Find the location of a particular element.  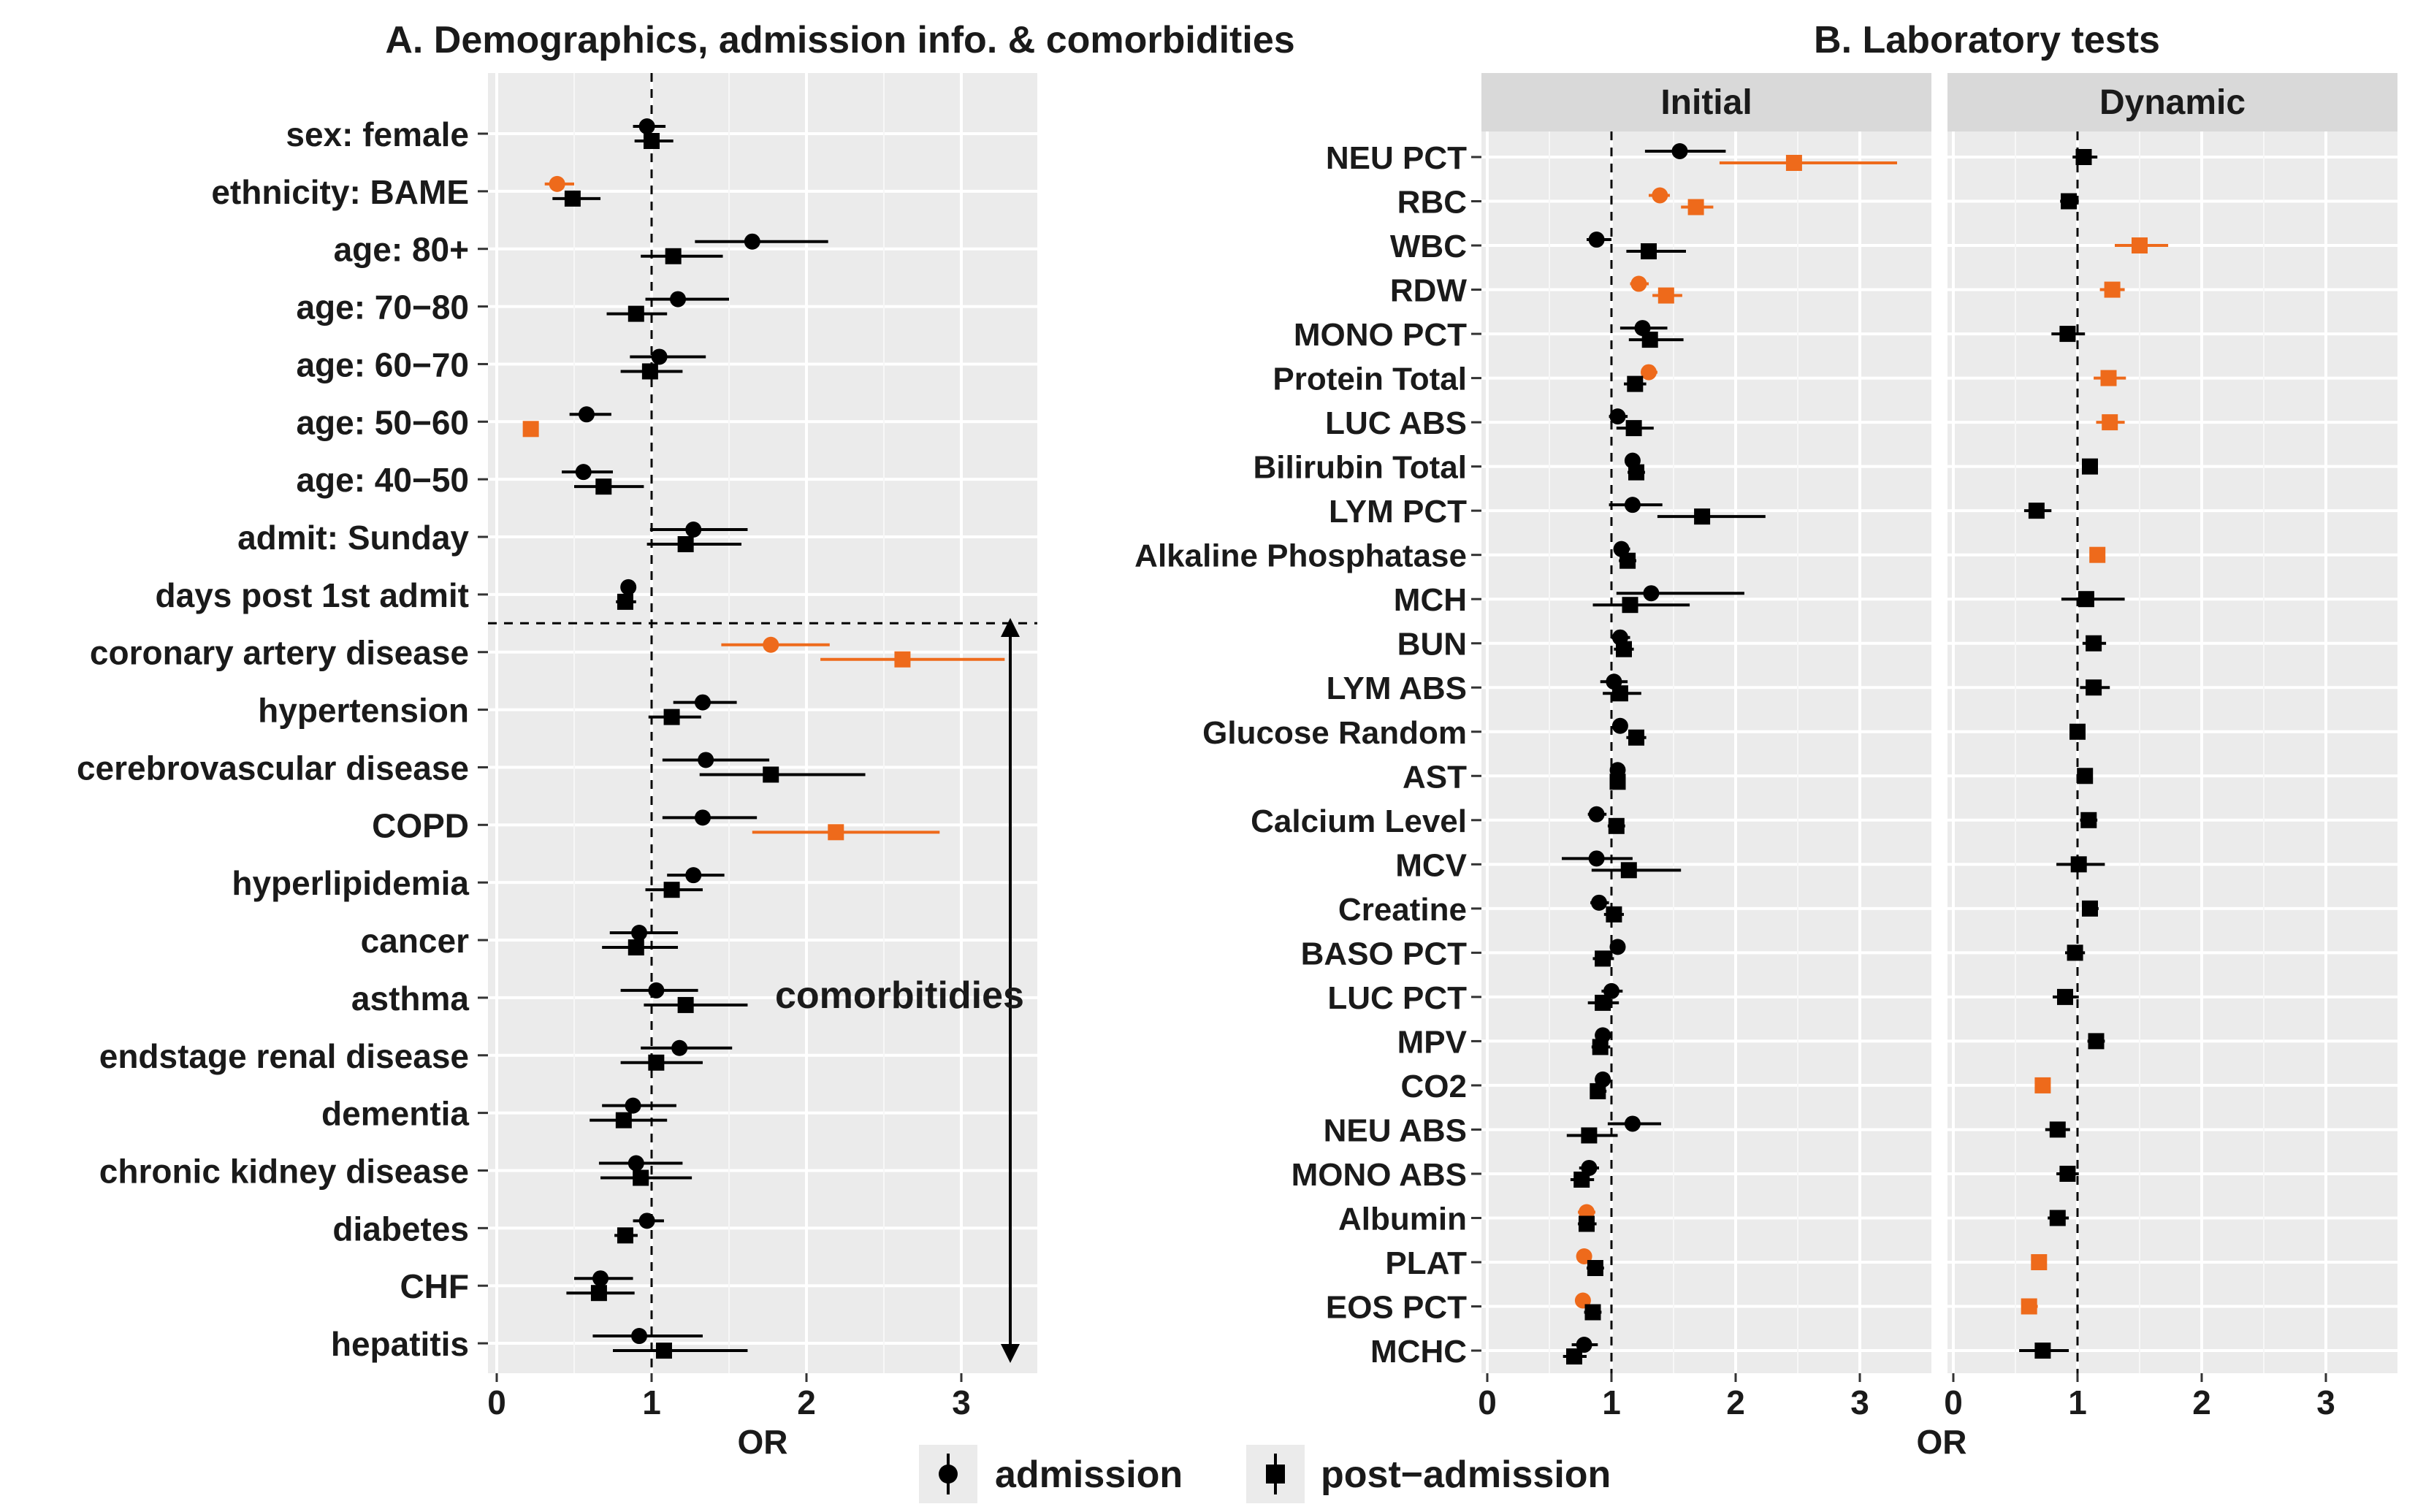

point-age-70-80-post-admission is located at coordinates (635, 313).